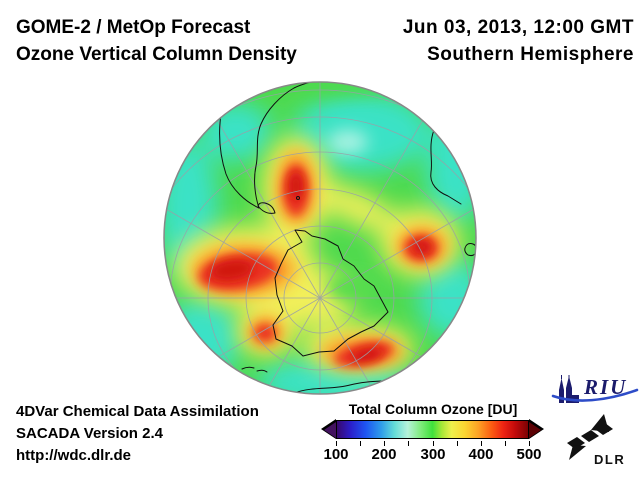  Describe the element at coordinates (73, 455) in the screenshot. I see `credit-url: http://wdc.dlr.de` at that location.